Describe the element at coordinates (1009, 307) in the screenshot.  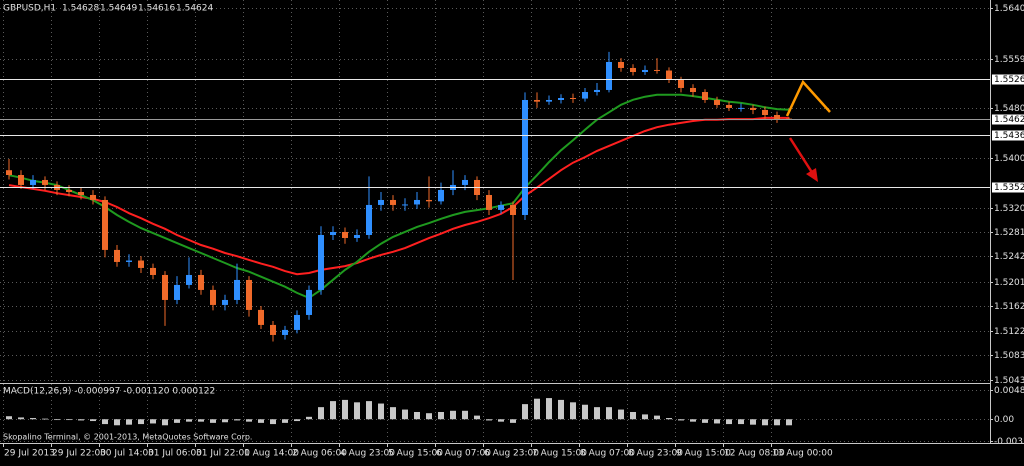
I see `y-tick-label: 1.51620` at that location.